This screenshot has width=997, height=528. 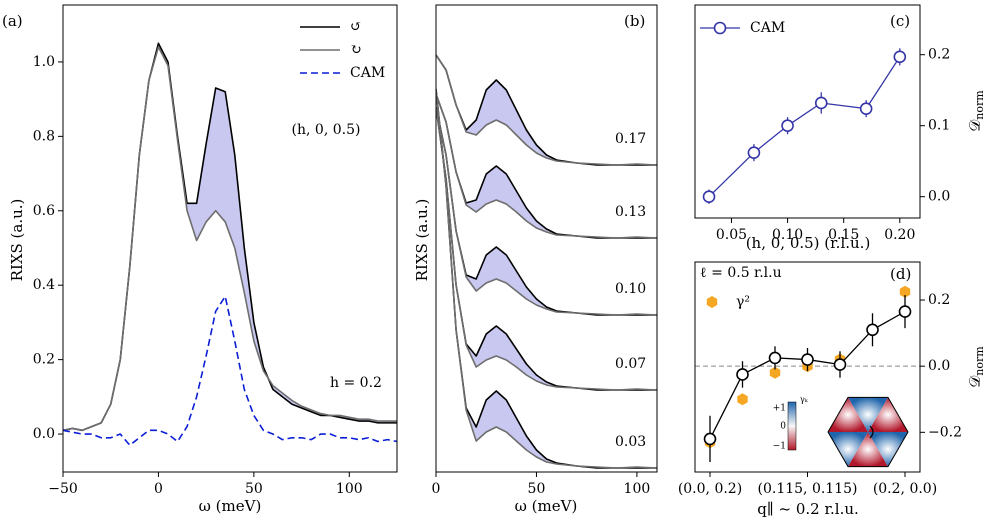 I want to click on x-tick-label: 0.15, so click(x=843, y=235).